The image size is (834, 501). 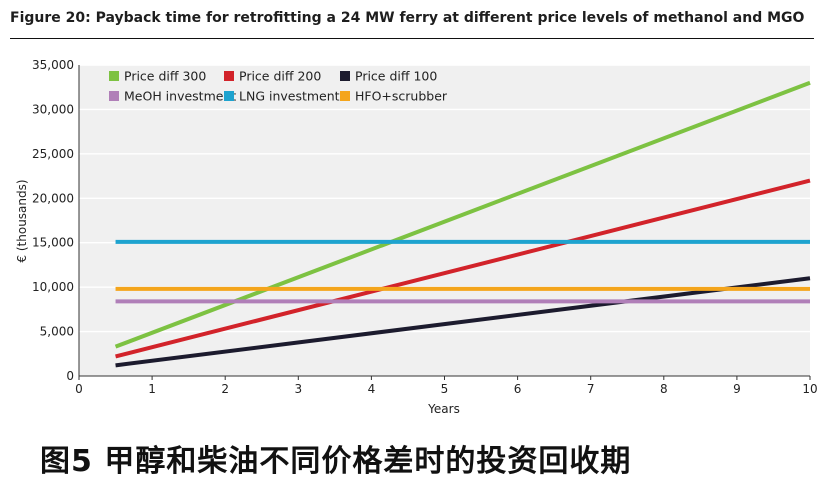 I want to click on x-tick-label: 7, so click(x=591, y=389).